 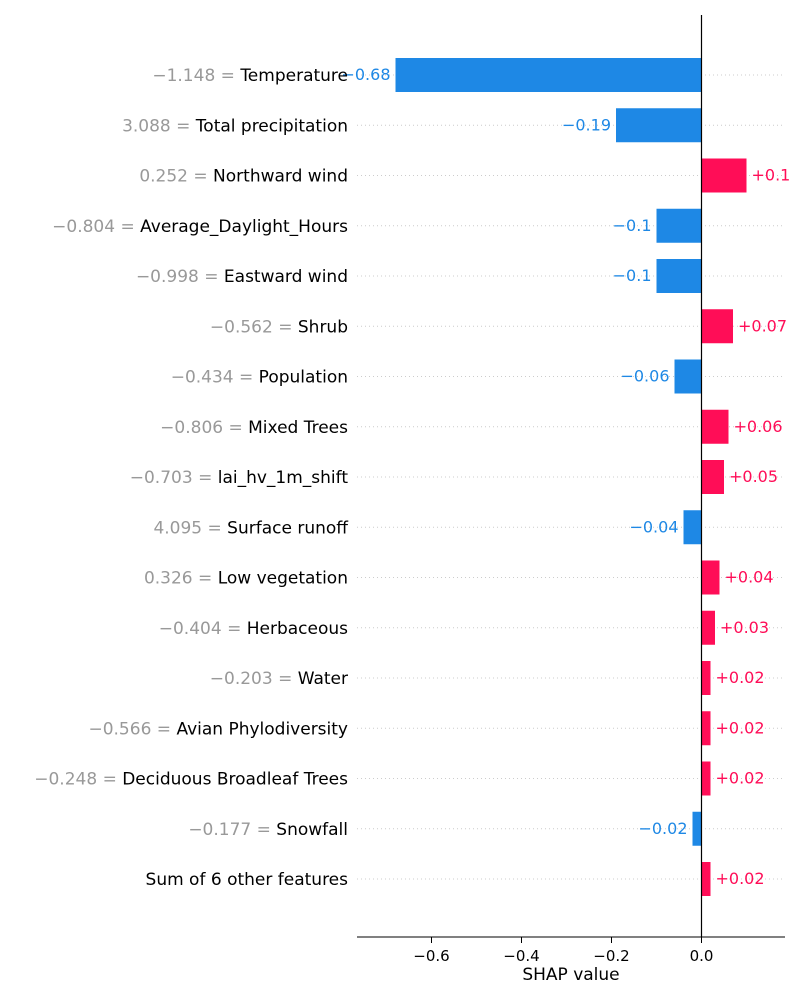 What do you see at coordinates (262, 729) in the screenshot?
I see `feature-name: Avian Phylodiversity` at bounding box center [262, 729].